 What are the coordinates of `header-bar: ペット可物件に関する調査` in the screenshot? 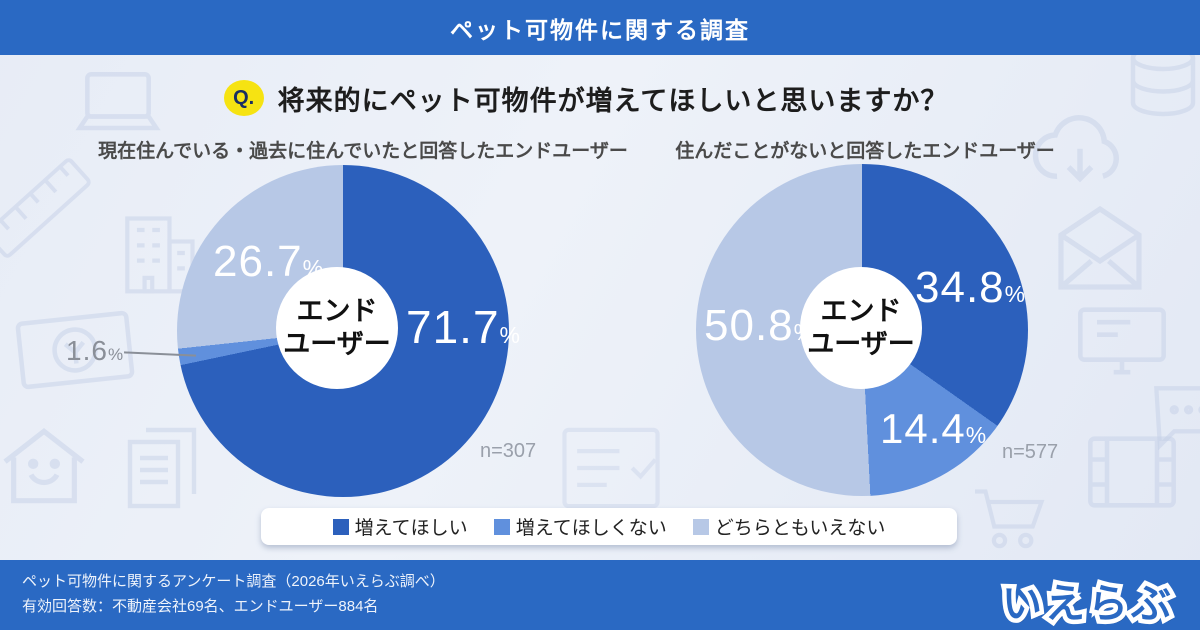 It's located at (600, 27).